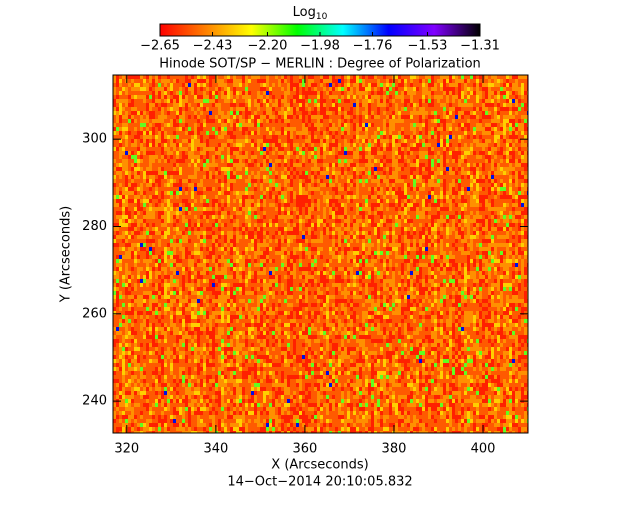 The image size is (640, 512). I want to click on subtitle: 14−Oct−2014 20:10:05.832, so click(319, 482).